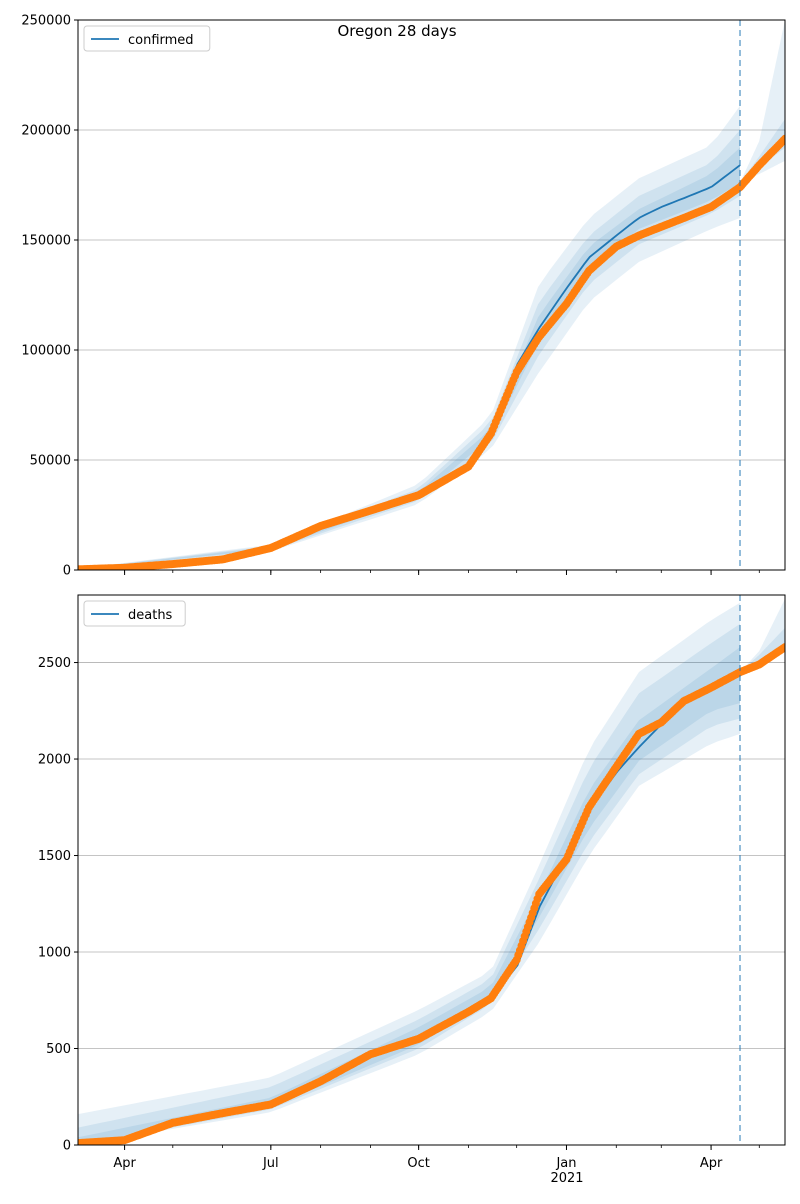  Describe the element at coordinates (54, 760) in the screenshot. I see `y-tick-label: 2000` at that location.